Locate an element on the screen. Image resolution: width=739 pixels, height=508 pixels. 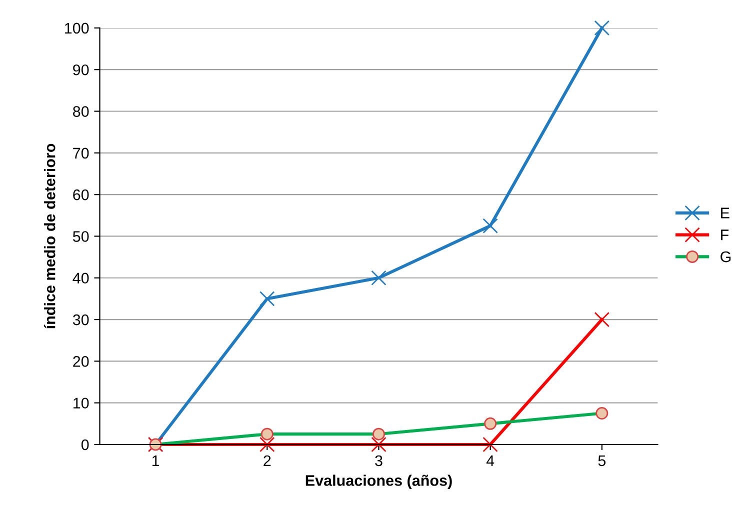
y-tick-label: 60 is located at coordinates (81, 194).